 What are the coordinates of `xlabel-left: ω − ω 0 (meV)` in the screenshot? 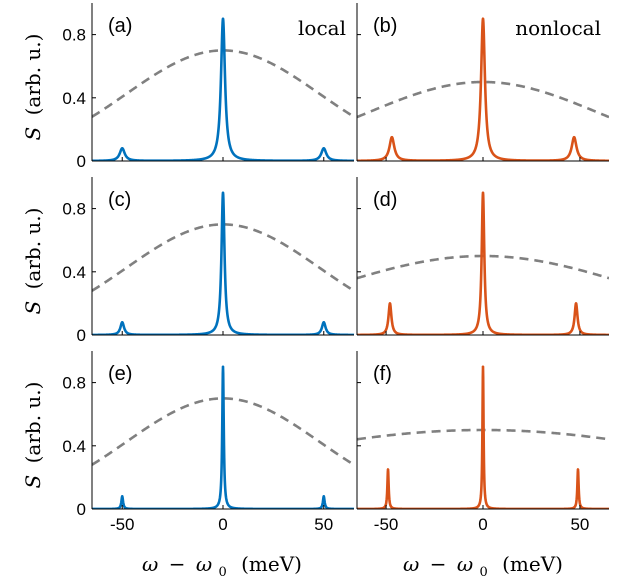 It's located at (222, 566).